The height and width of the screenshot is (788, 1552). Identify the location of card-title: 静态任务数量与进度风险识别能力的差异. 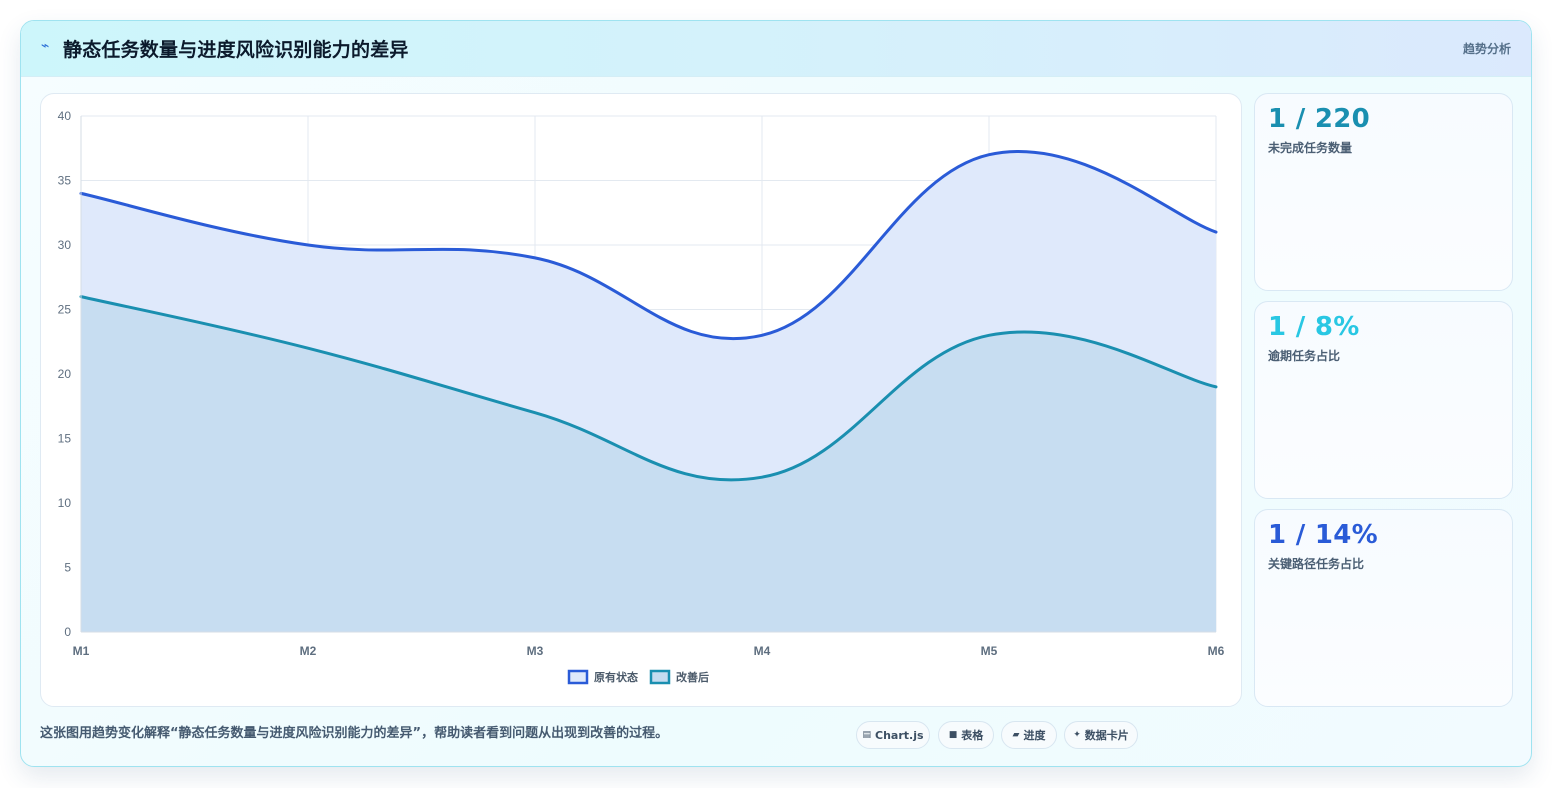
(236, 50).